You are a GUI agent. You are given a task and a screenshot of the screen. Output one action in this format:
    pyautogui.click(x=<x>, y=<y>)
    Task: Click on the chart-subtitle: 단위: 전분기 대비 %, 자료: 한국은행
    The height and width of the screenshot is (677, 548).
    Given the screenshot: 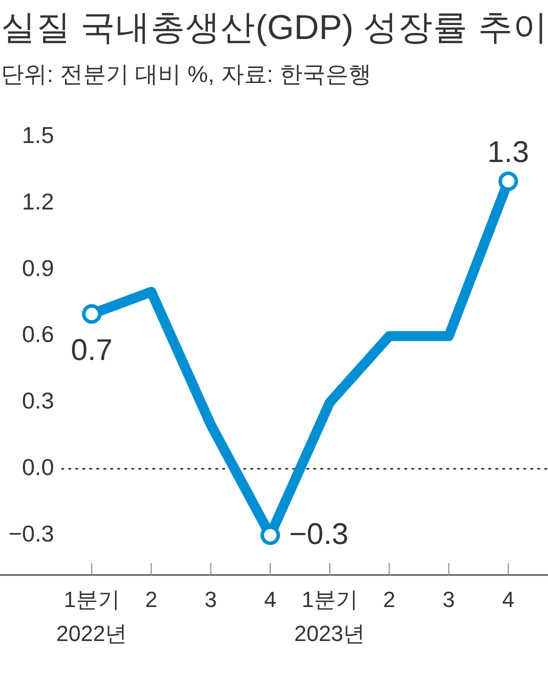 What is the action you would take?
    pyautogui.click(x=186, y=74)
    